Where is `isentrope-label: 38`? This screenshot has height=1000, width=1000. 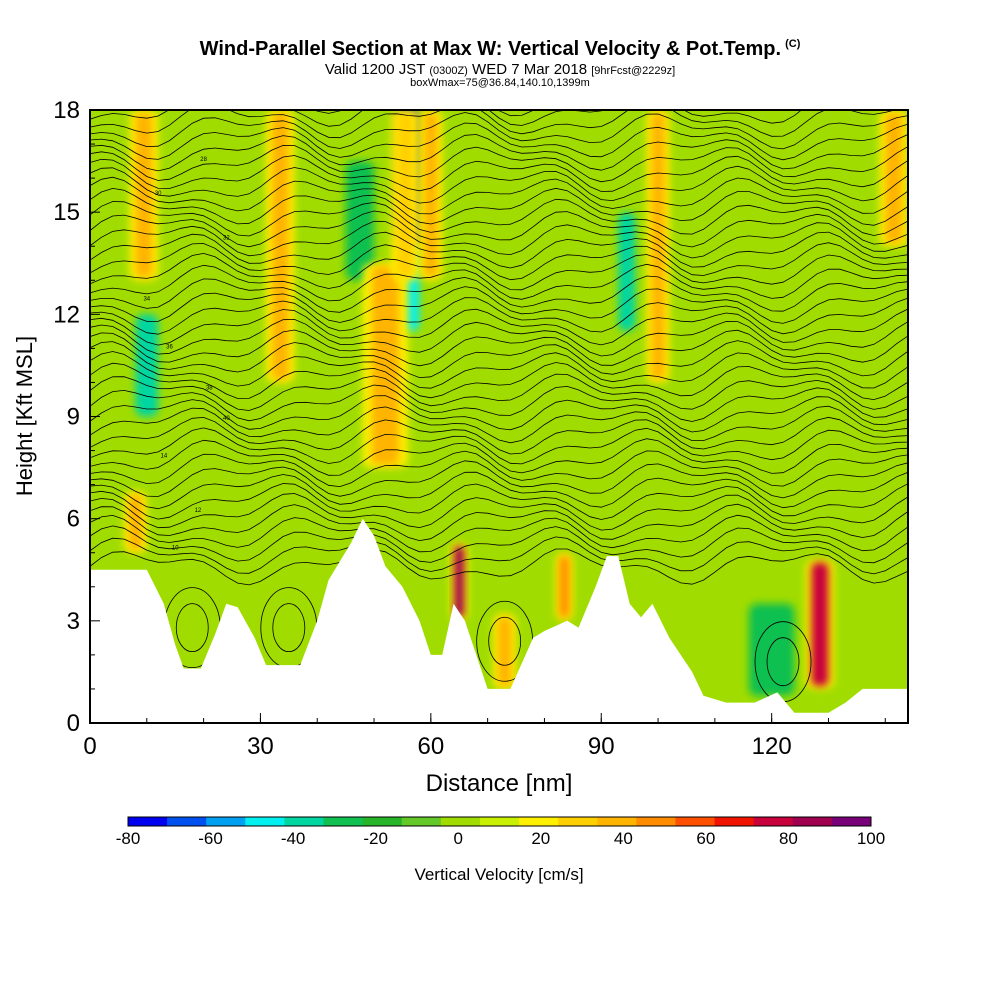 isentrope-label: 38 is located at coordinates (209, 388).